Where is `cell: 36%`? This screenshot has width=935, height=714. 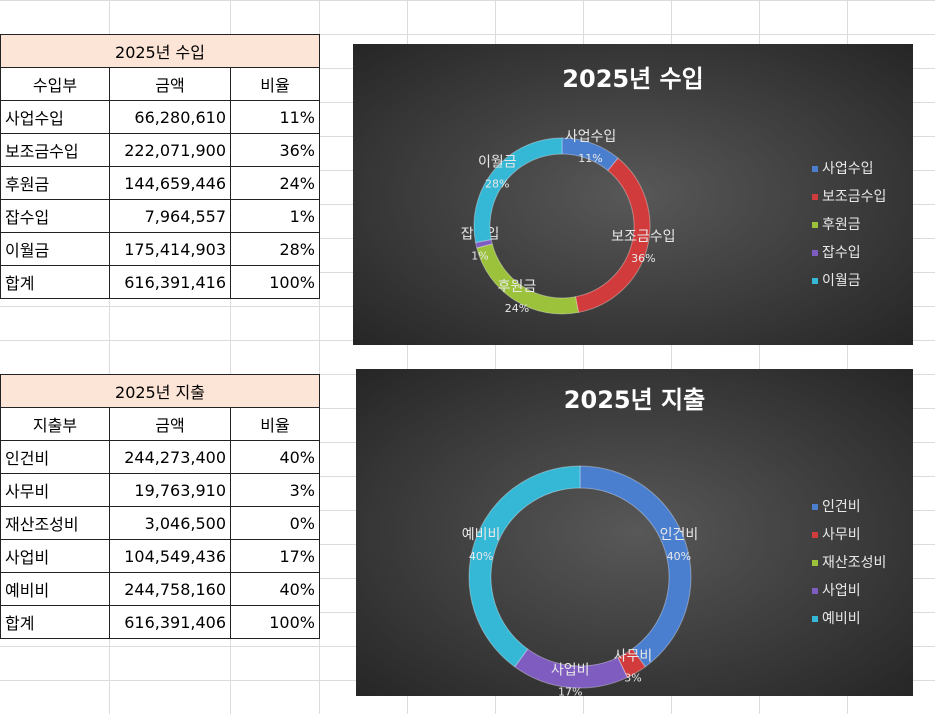 cell: 36% is located at coordinates (275, 150).